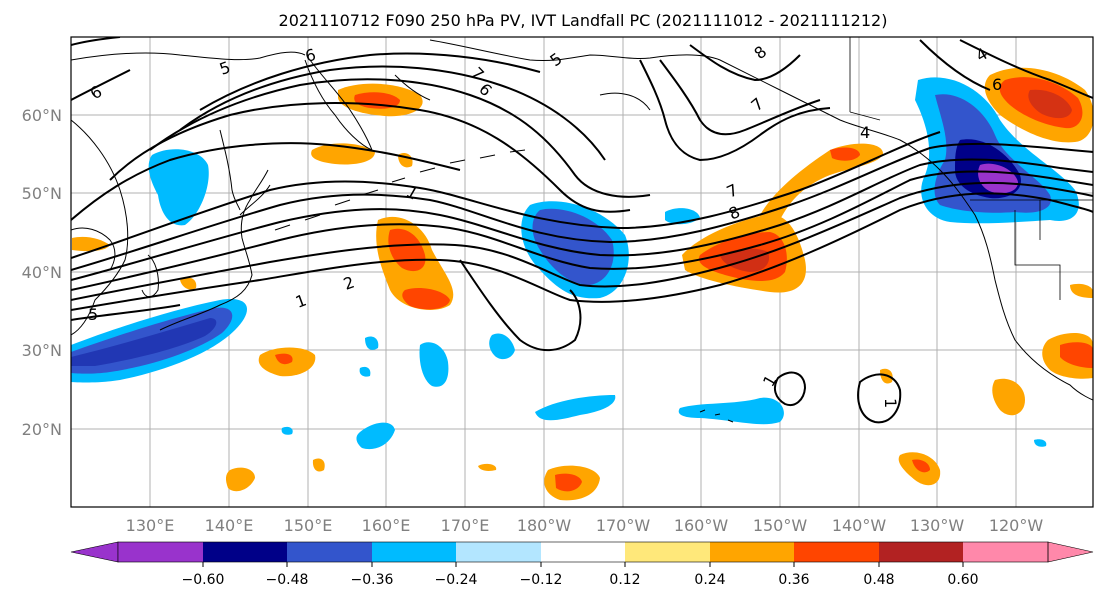 The height and width of the screenshot is (601, 1105). What do you see at coordinates (541, 580) in the screenshot?
I see `colorbar-tick-label: −0.12` at bounding box center [541, 580].